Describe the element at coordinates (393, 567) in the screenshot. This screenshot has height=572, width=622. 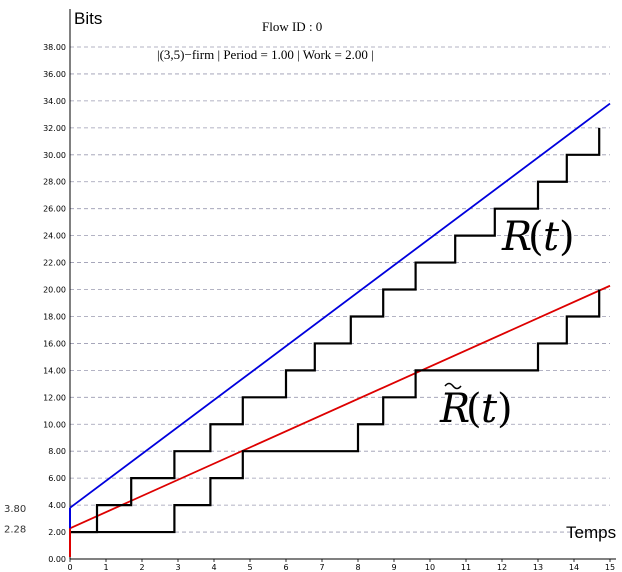
I see `x-tick-label: 9` at that location.